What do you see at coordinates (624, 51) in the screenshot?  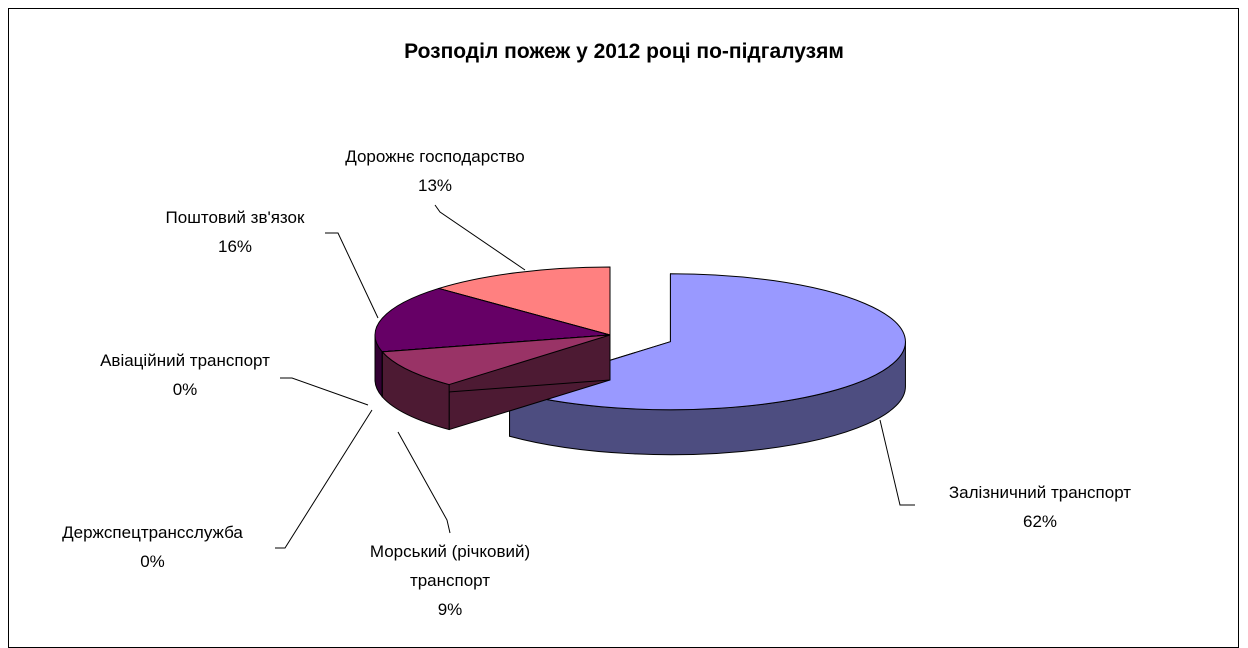 I see `chart-title: Розподіл пожеж у 2012 році по-підгалузям` at bounding box center [624, 51].